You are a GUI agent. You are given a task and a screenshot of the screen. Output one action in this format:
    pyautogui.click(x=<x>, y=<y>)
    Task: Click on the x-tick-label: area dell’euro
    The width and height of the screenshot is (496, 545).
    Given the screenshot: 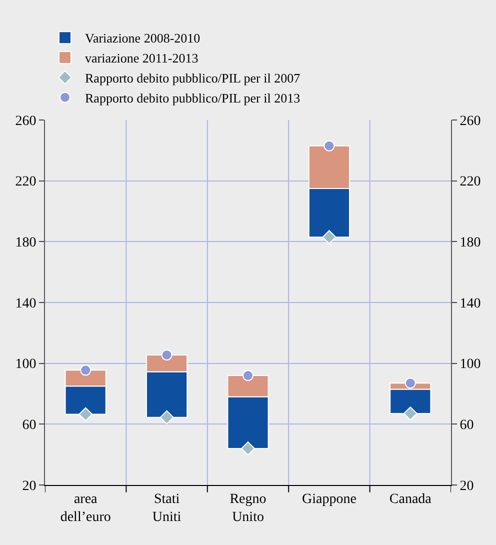 What is the action you would take?
    pyautogui.click(x=85, y=508)
    